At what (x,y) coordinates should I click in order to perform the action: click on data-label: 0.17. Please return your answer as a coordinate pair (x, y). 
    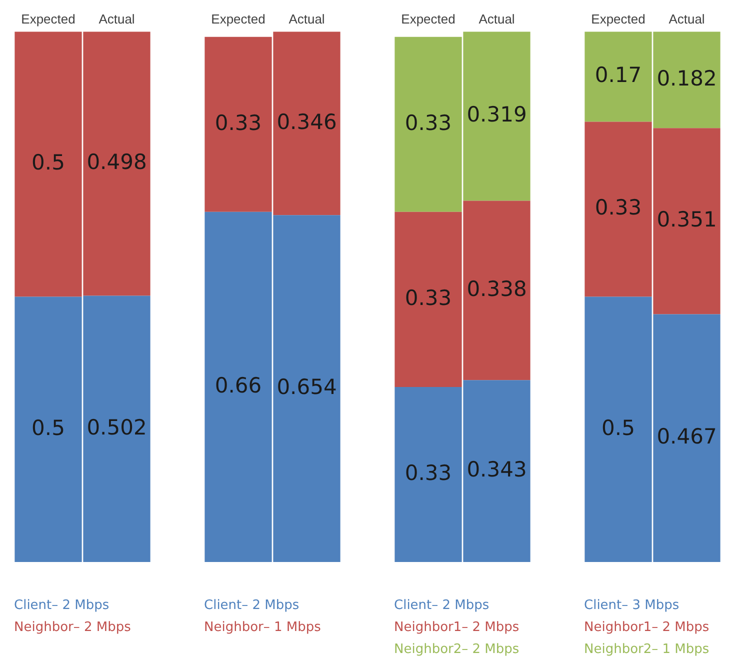
    Looking at the image, I should click on (618, 75).